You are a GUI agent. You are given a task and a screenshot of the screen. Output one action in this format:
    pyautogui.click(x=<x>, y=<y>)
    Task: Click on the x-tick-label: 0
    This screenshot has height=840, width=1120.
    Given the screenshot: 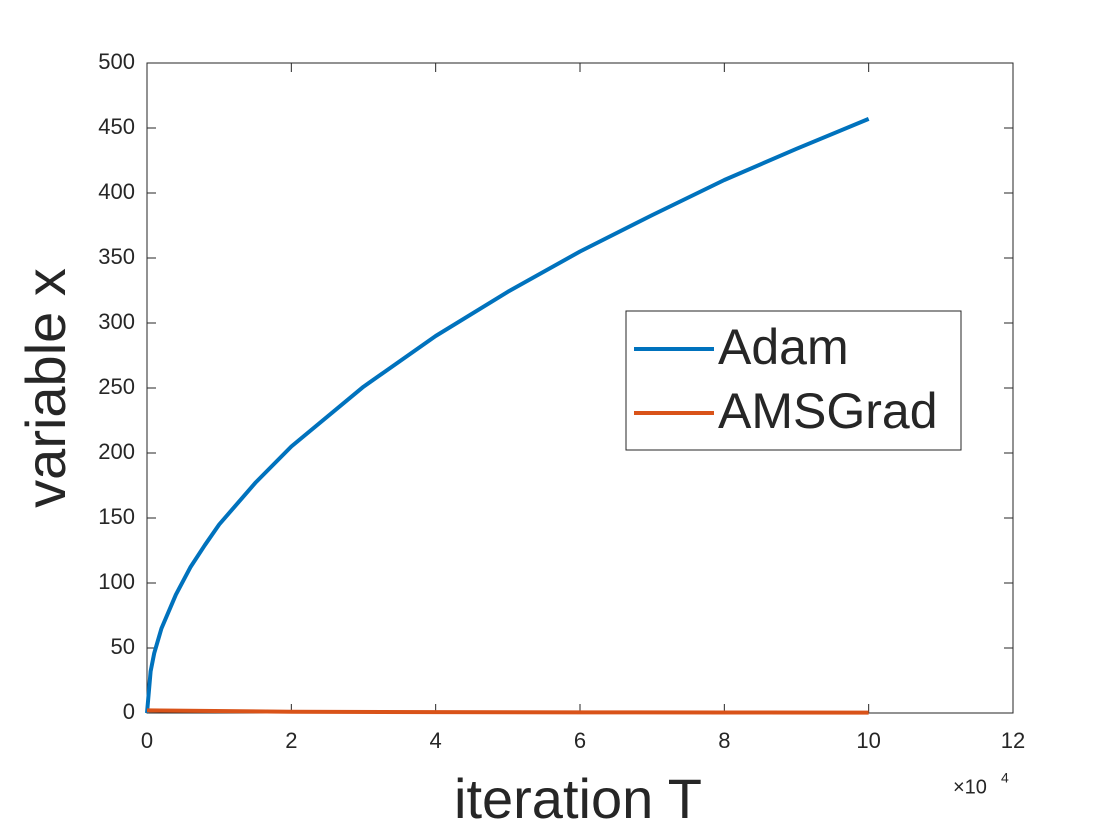 What is the action you would take?
    pyautogui.click(x=147, y=740)
    